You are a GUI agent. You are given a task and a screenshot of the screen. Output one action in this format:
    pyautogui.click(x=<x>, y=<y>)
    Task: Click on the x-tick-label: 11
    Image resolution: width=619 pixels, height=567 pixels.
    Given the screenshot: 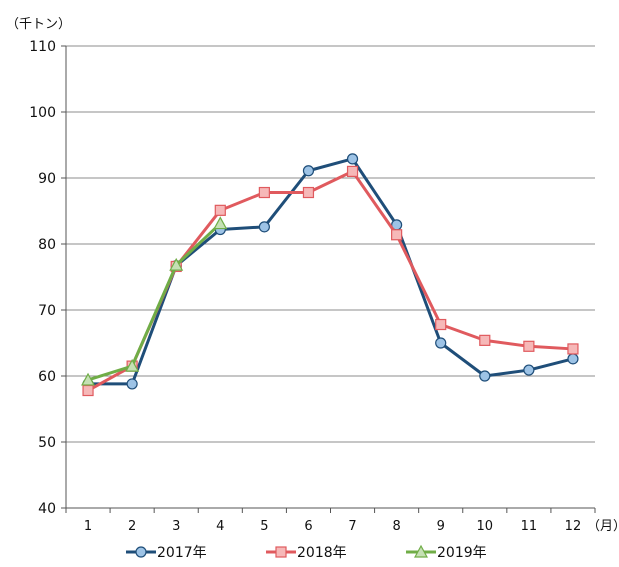 What is the action you would take?
    pyautogui.click(x=529, y=526)
    